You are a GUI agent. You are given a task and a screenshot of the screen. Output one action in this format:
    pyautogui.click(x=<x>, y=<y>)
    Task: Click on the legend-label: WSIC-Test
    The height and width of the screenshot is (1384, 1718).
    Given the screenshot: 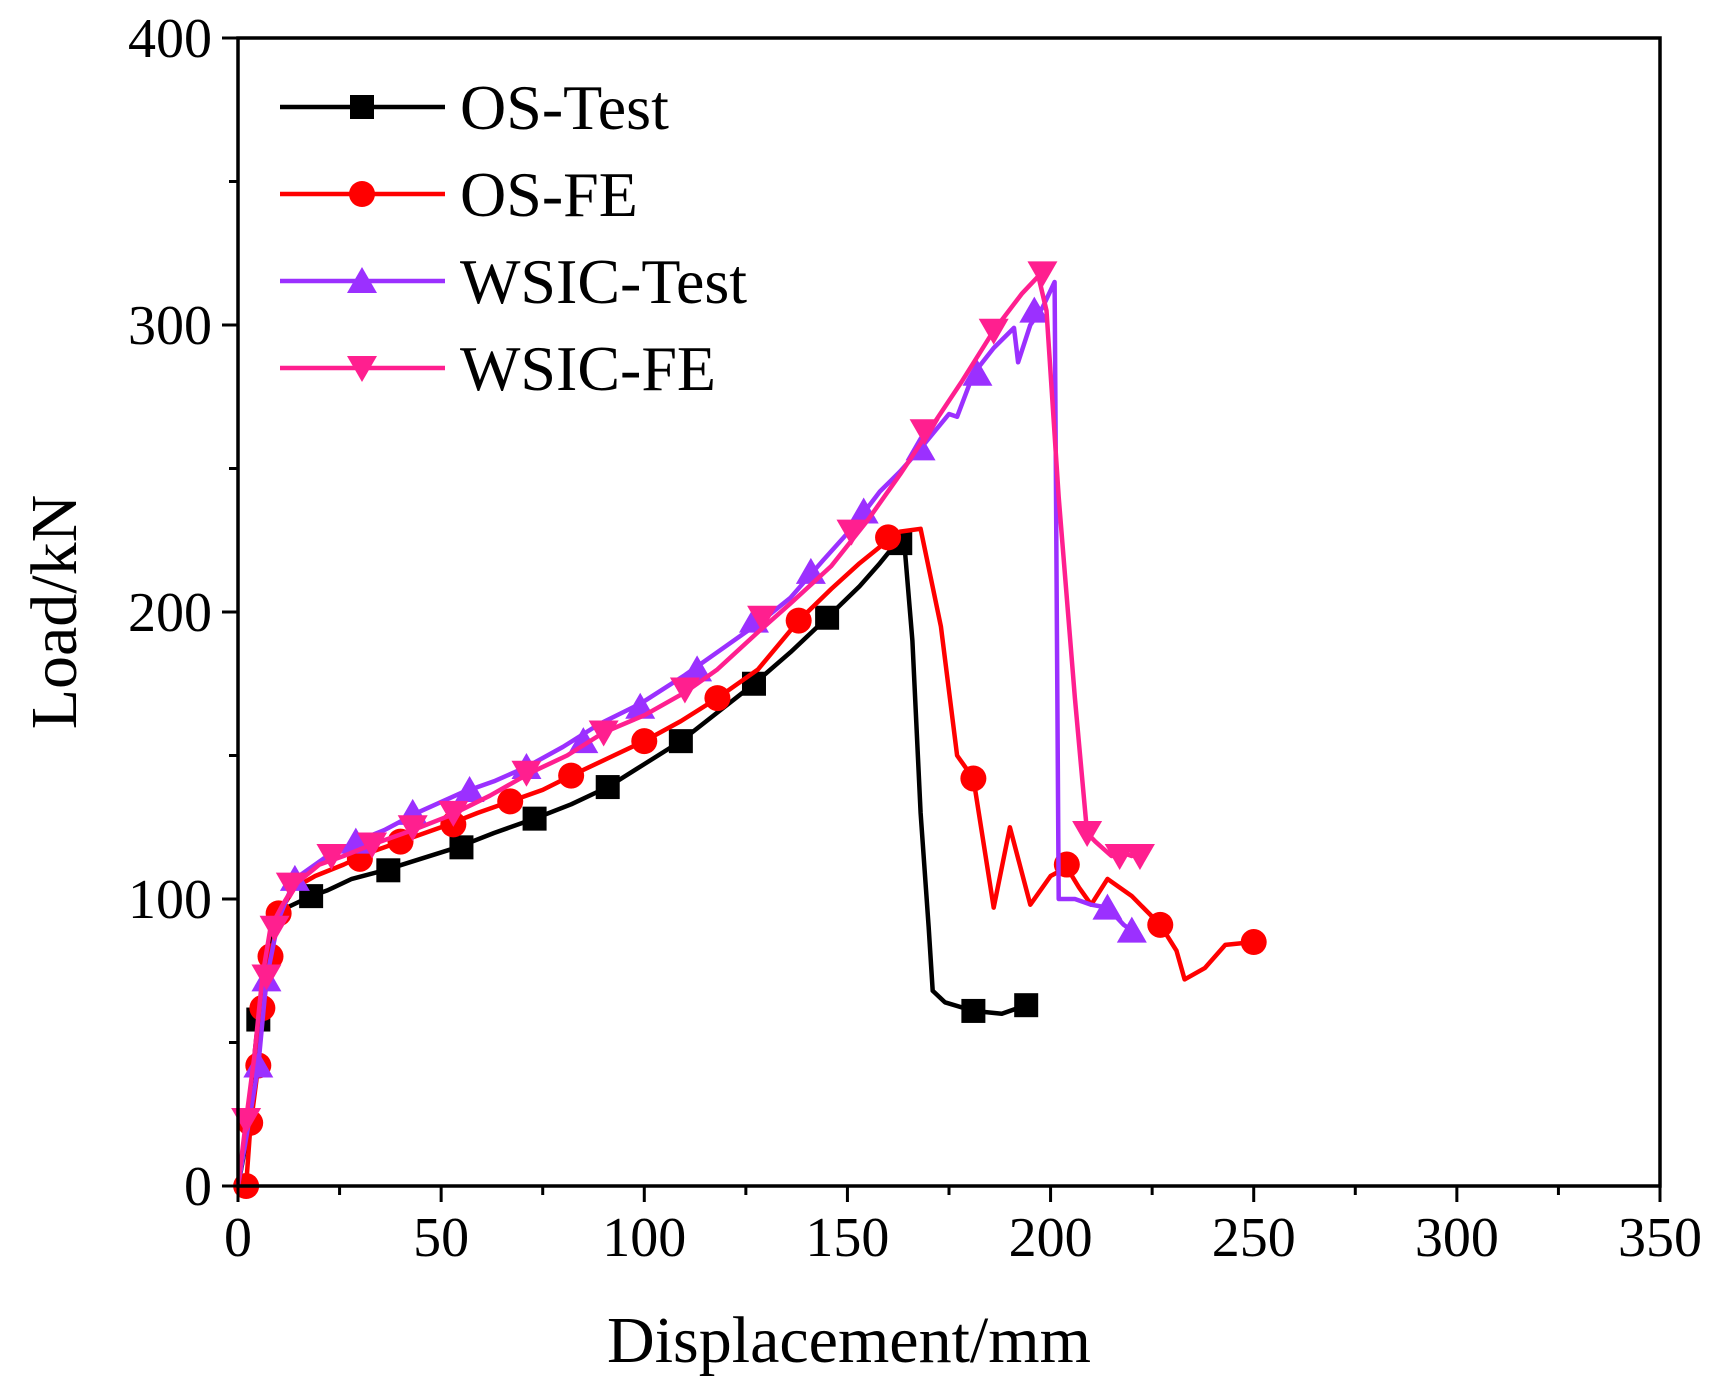 What is the action you would take?
    pyautogui.click(x=603, y=281)
    